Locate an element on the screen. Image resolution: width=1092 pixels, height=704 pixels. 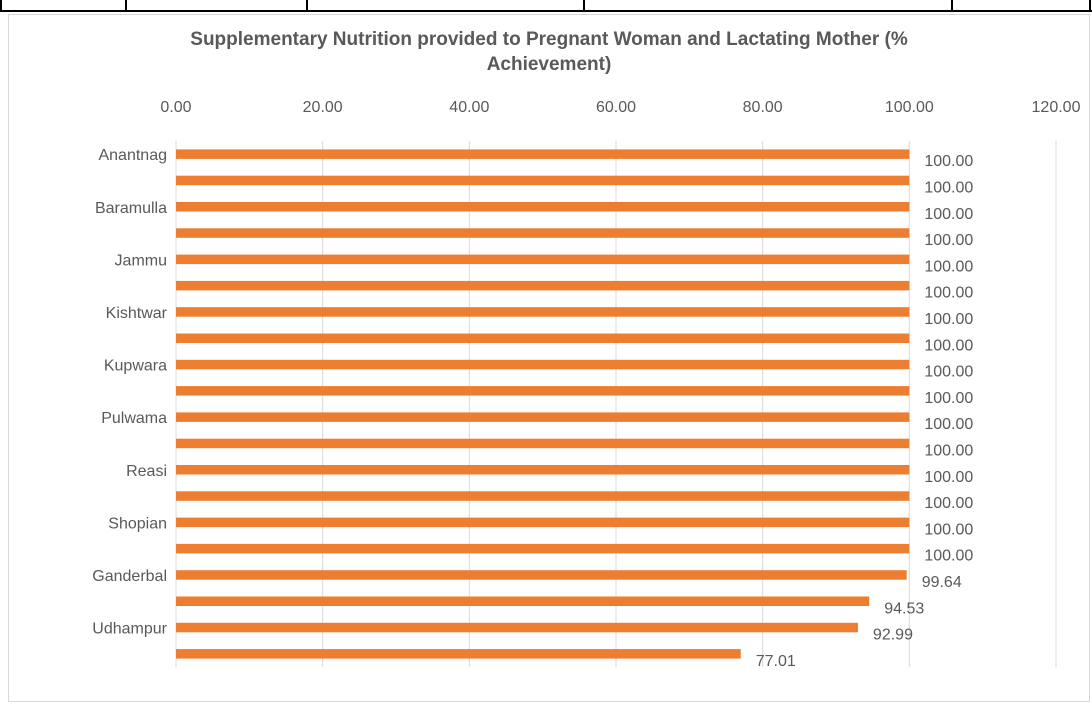
category-label: Pulwama is located at coordinates (134, 418).